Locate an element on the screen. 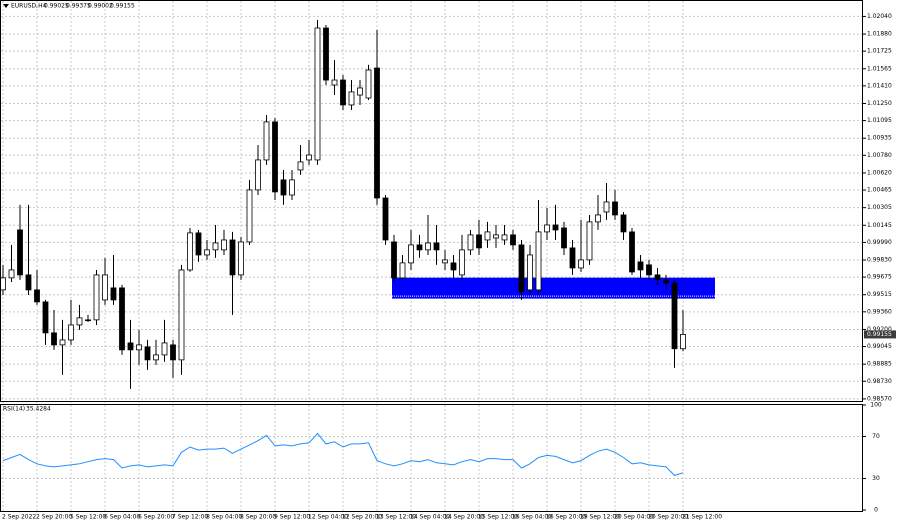 Image resolution: width=900 pixels, height=523 pixels. x-tick-label: 9 Sep 12:00 is located at coordinates (292, 517).